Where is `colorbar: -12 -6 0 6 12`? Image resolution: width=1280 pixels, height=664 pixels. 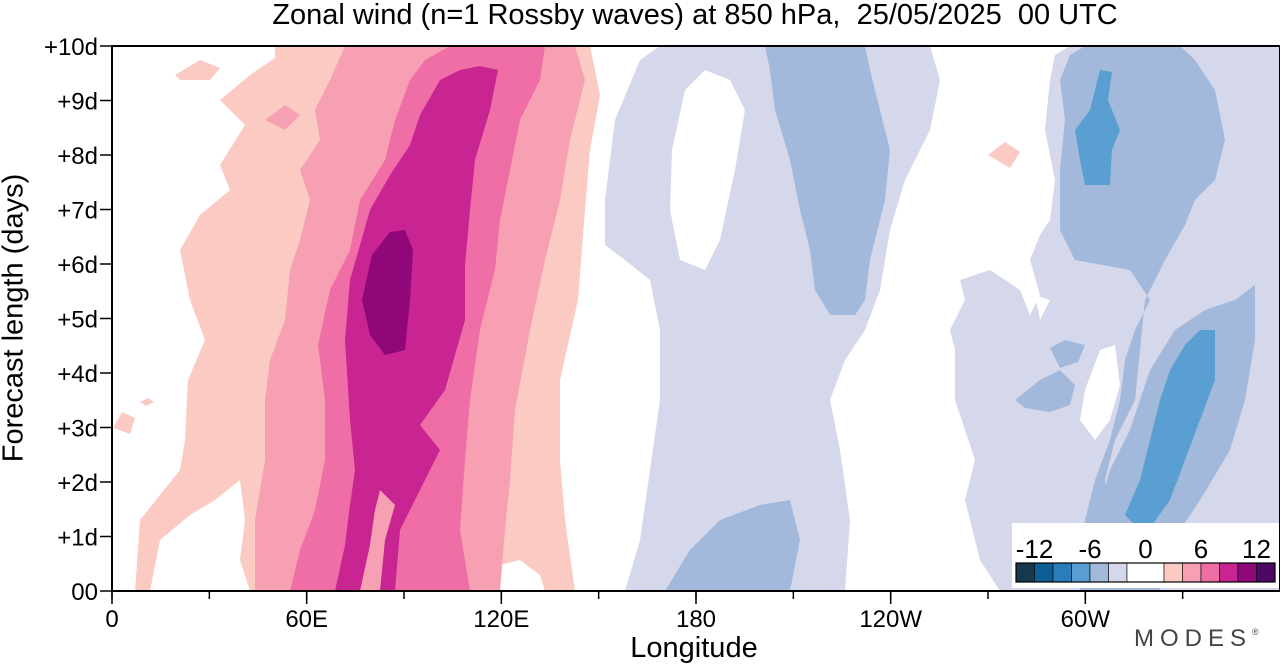 colorbar: -12 -6 0 6 12 is located at coordinates (1145, 555).